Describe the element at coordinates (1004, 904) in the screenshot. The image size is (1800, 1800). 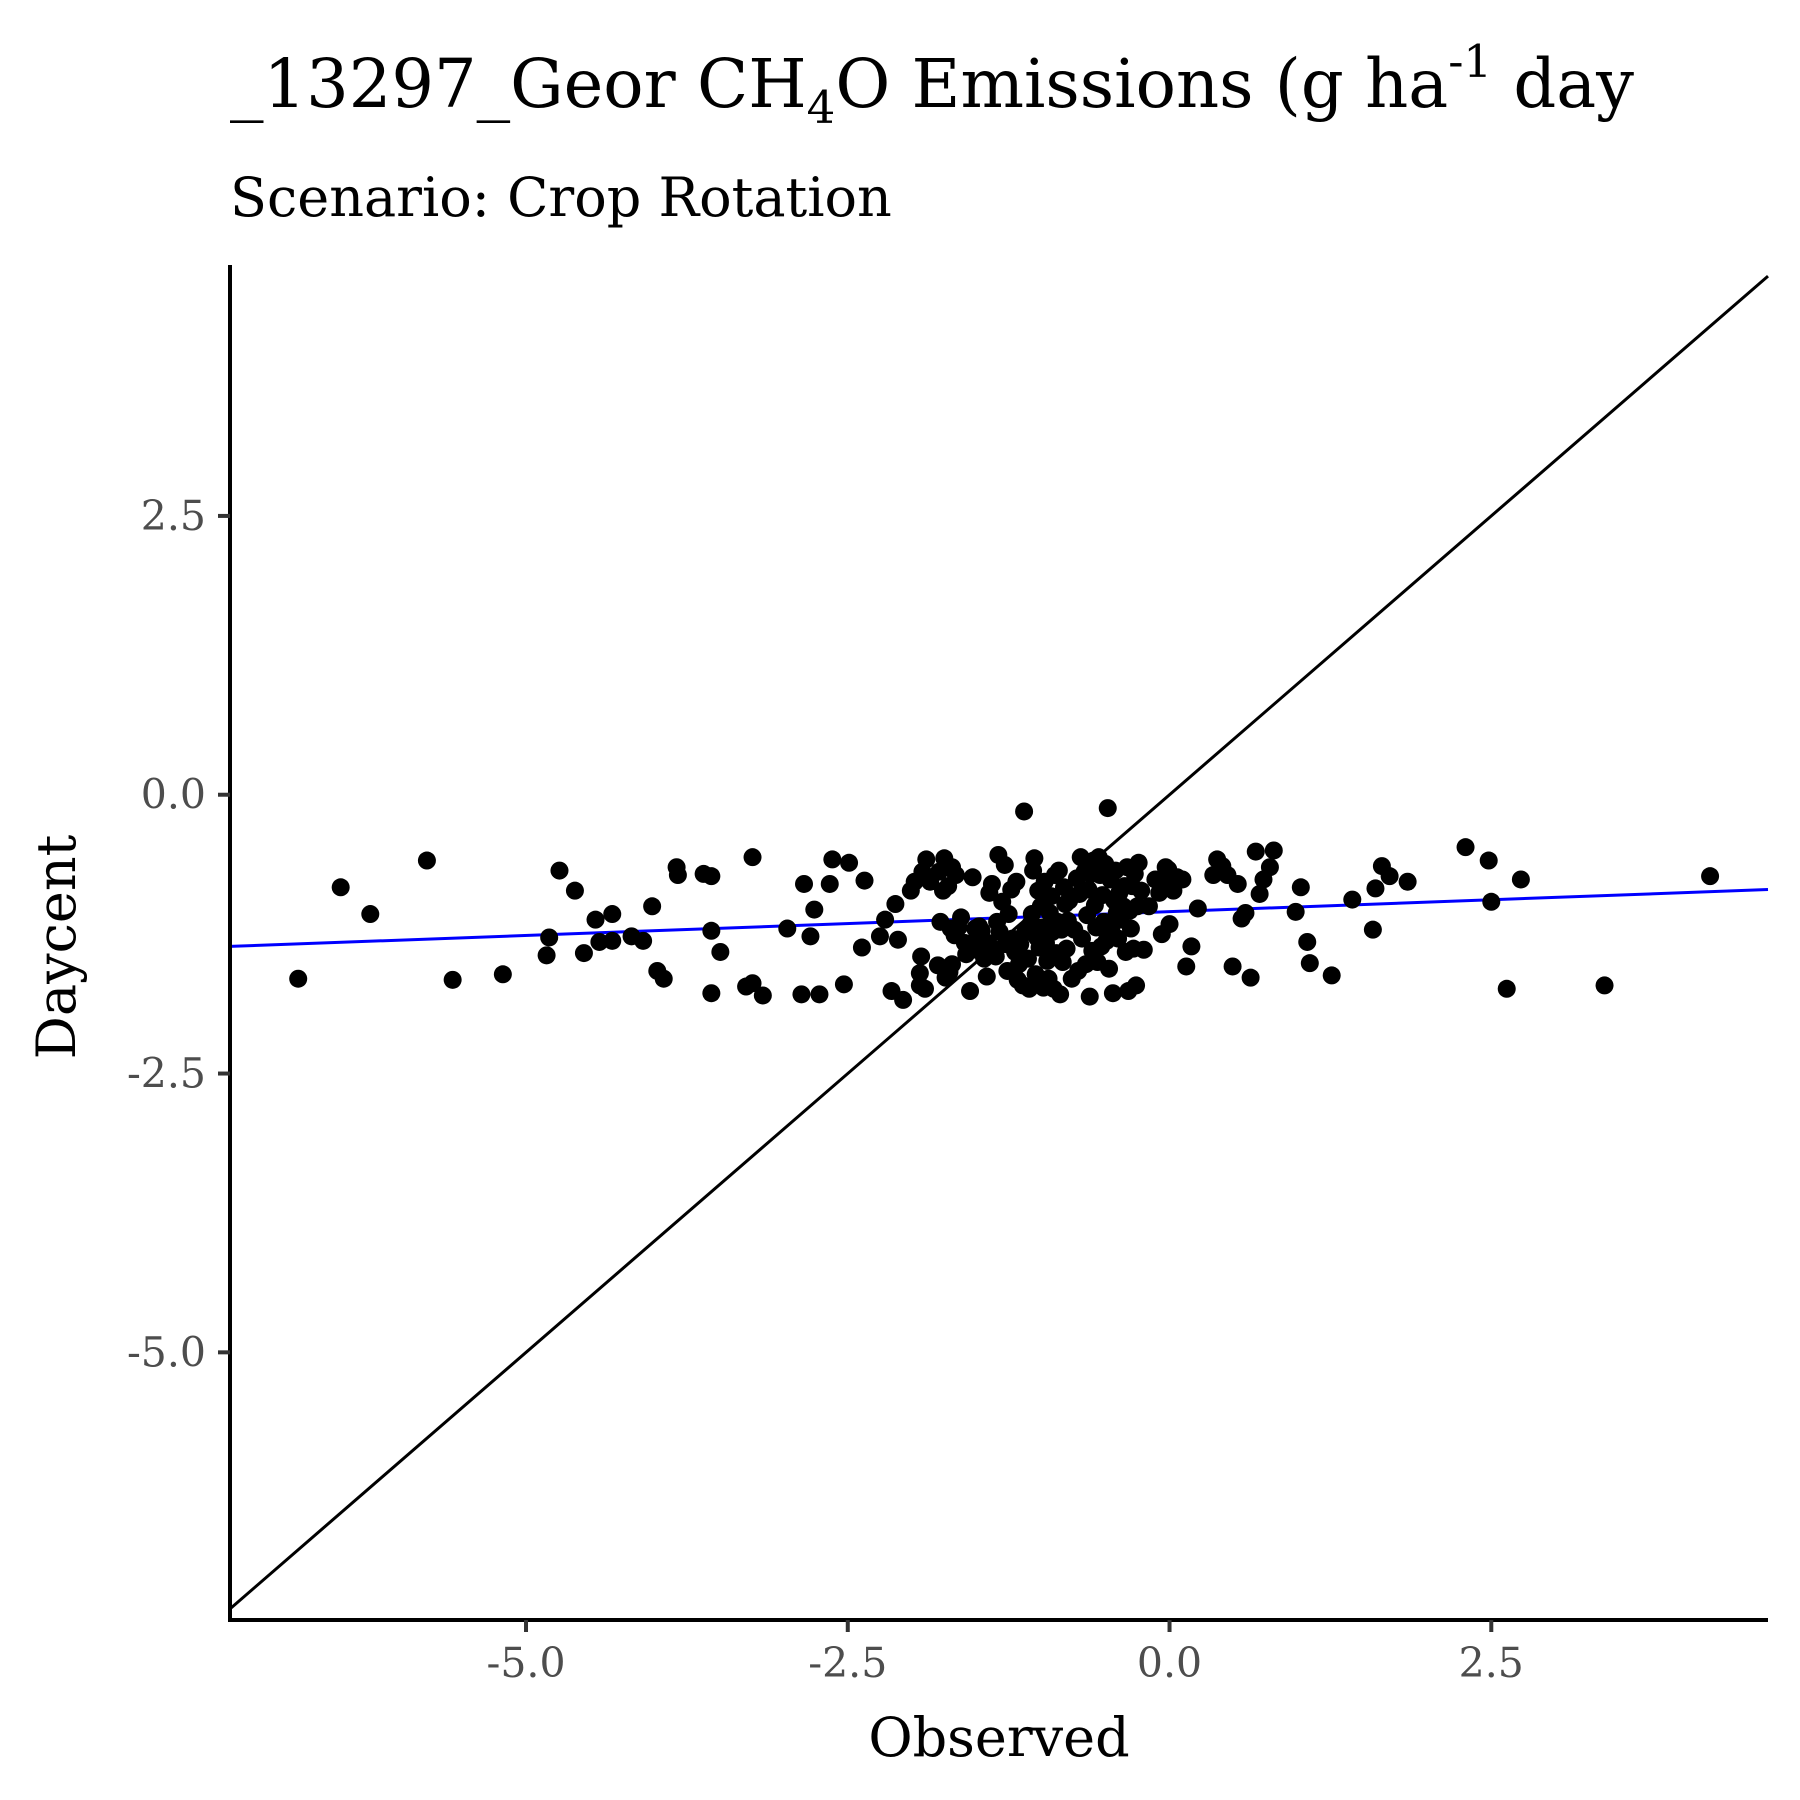
I see `data-points` at that location.